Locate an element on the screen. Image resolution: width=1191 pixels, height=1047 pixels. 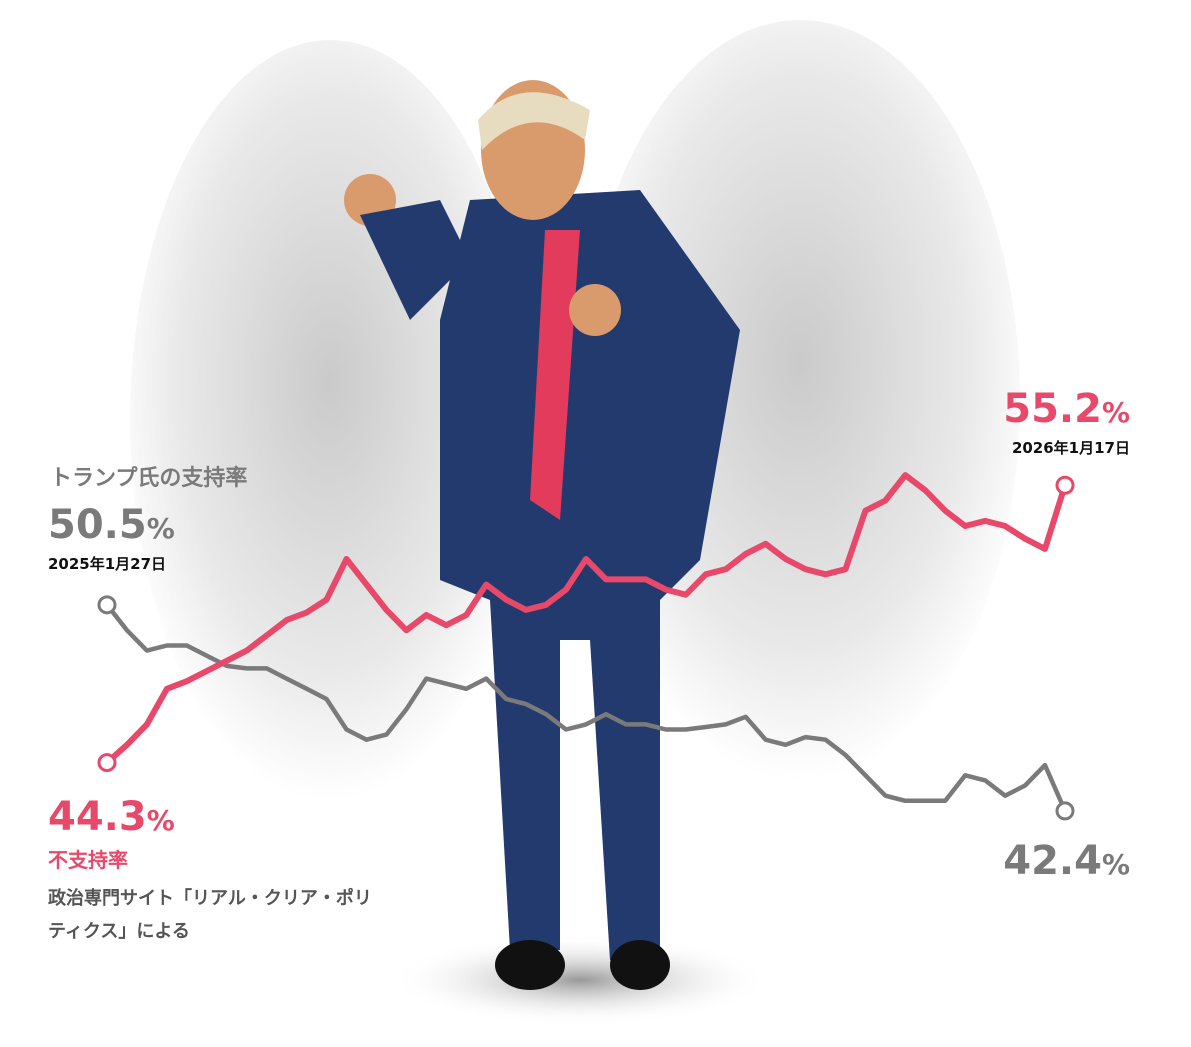
disapproval-start-label: 44.3% is located at coordinates (111, 817).